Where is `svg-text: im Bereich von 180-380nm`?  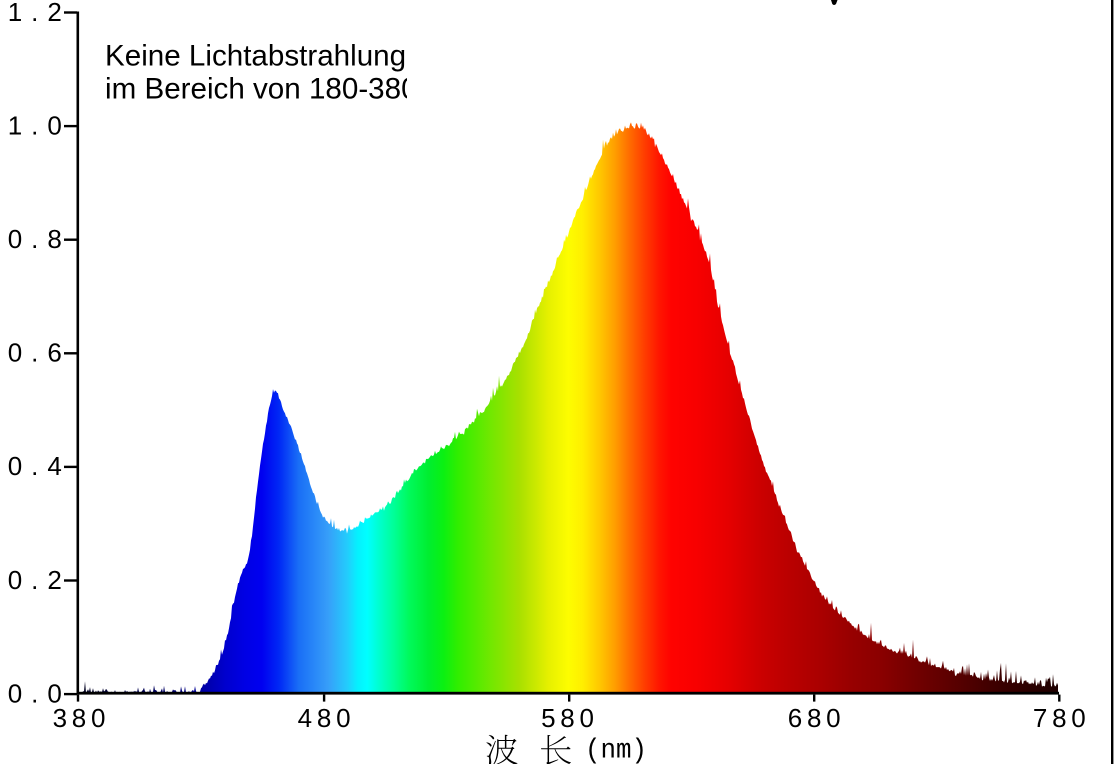
svg-text: im Bereich von 180-380nm is located at coordinates (282, 88).